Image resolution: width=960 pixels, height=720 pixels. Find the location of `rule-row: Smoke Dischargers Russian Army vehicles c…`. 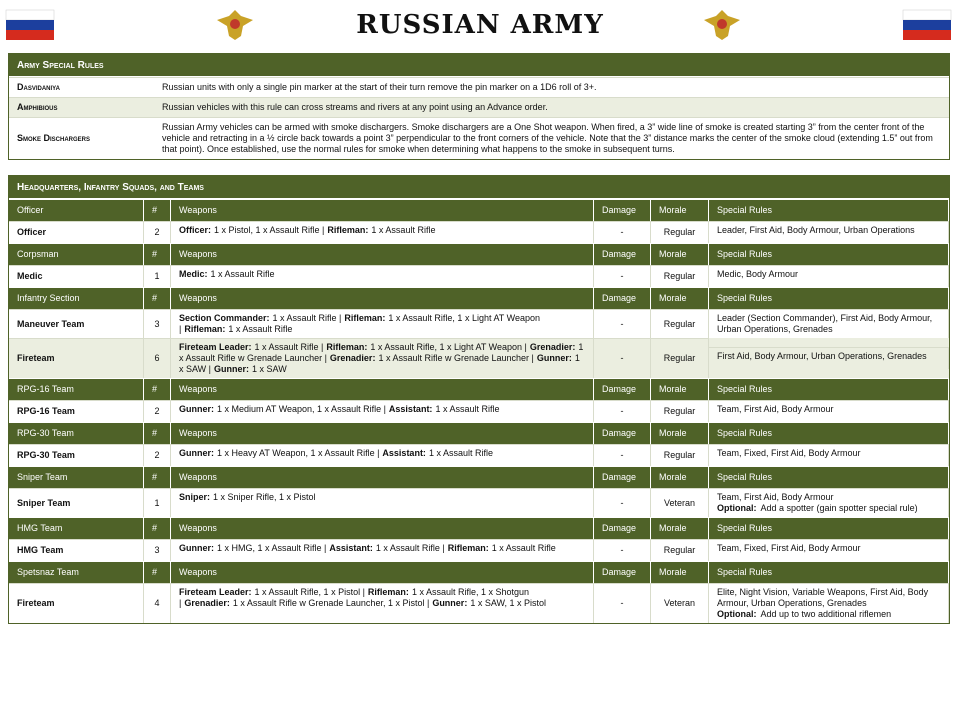

rule-row: Smoke Dischargers Russian Army vehicles c… is located at coordinates (479, 138).